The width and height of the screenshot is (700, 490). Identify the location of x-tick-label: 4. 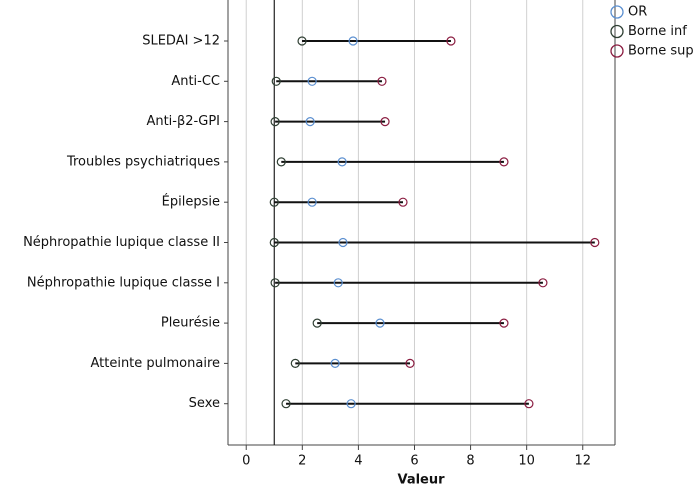
(358, 461).